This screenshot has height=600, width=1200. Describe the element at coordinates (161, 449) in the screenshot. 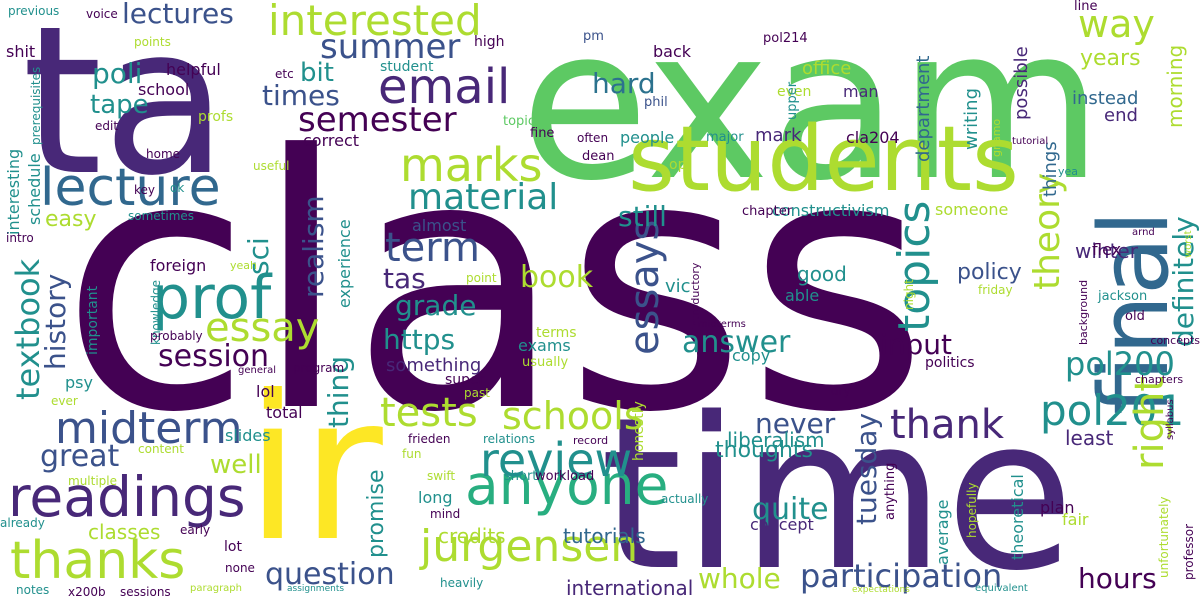

I see `word-154: content` at that location.